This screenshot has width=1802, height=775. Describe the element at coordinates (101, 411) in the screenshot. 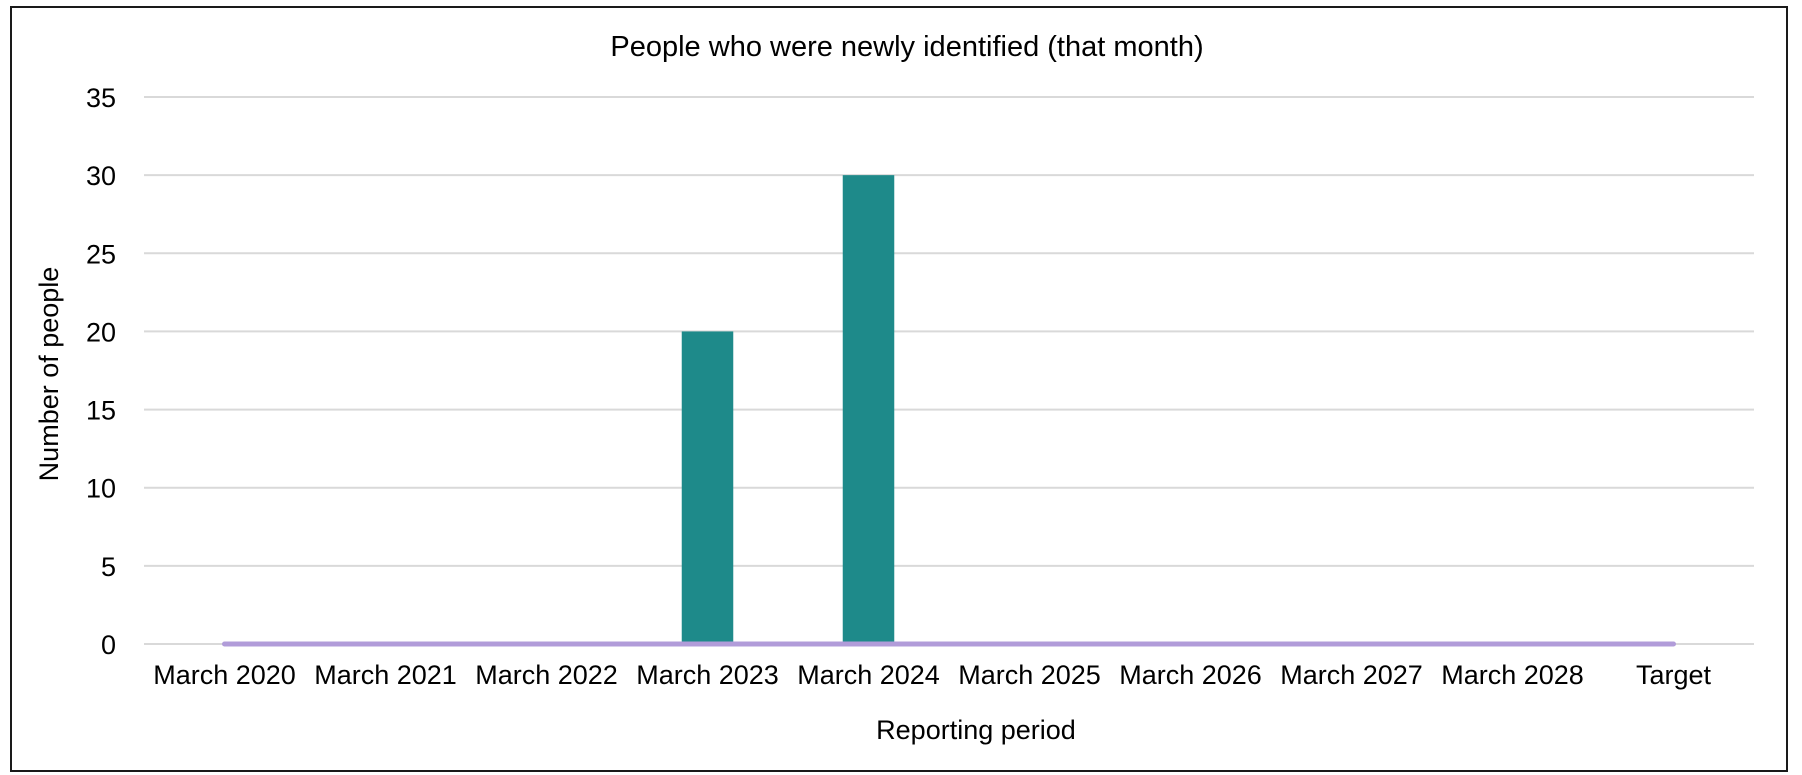

I see `y-tick-label: 15` at that location.